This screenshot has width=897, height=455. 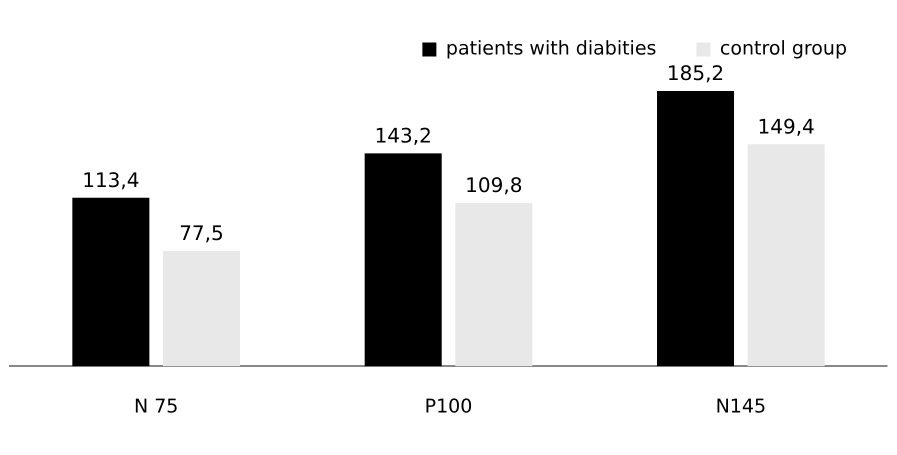 What do you see at coordinates (156, 407) in the screenshot?
I see `x-tick-label: N 75` at bounding box center [156, 407].